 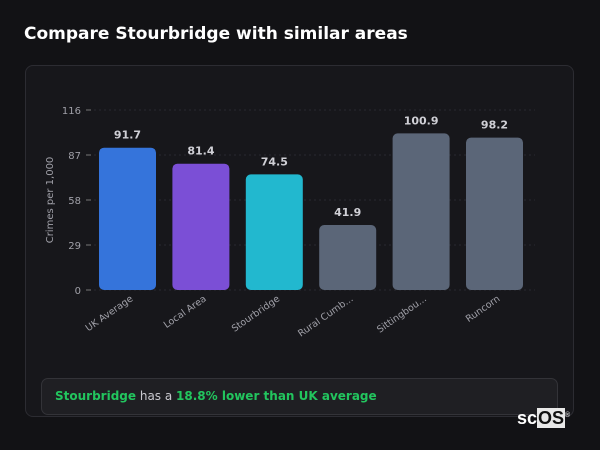 What do you see at coordinates (78, 291) in the screenshot?
I see `y-tick-label: 0` at bounding box center [78, 291].